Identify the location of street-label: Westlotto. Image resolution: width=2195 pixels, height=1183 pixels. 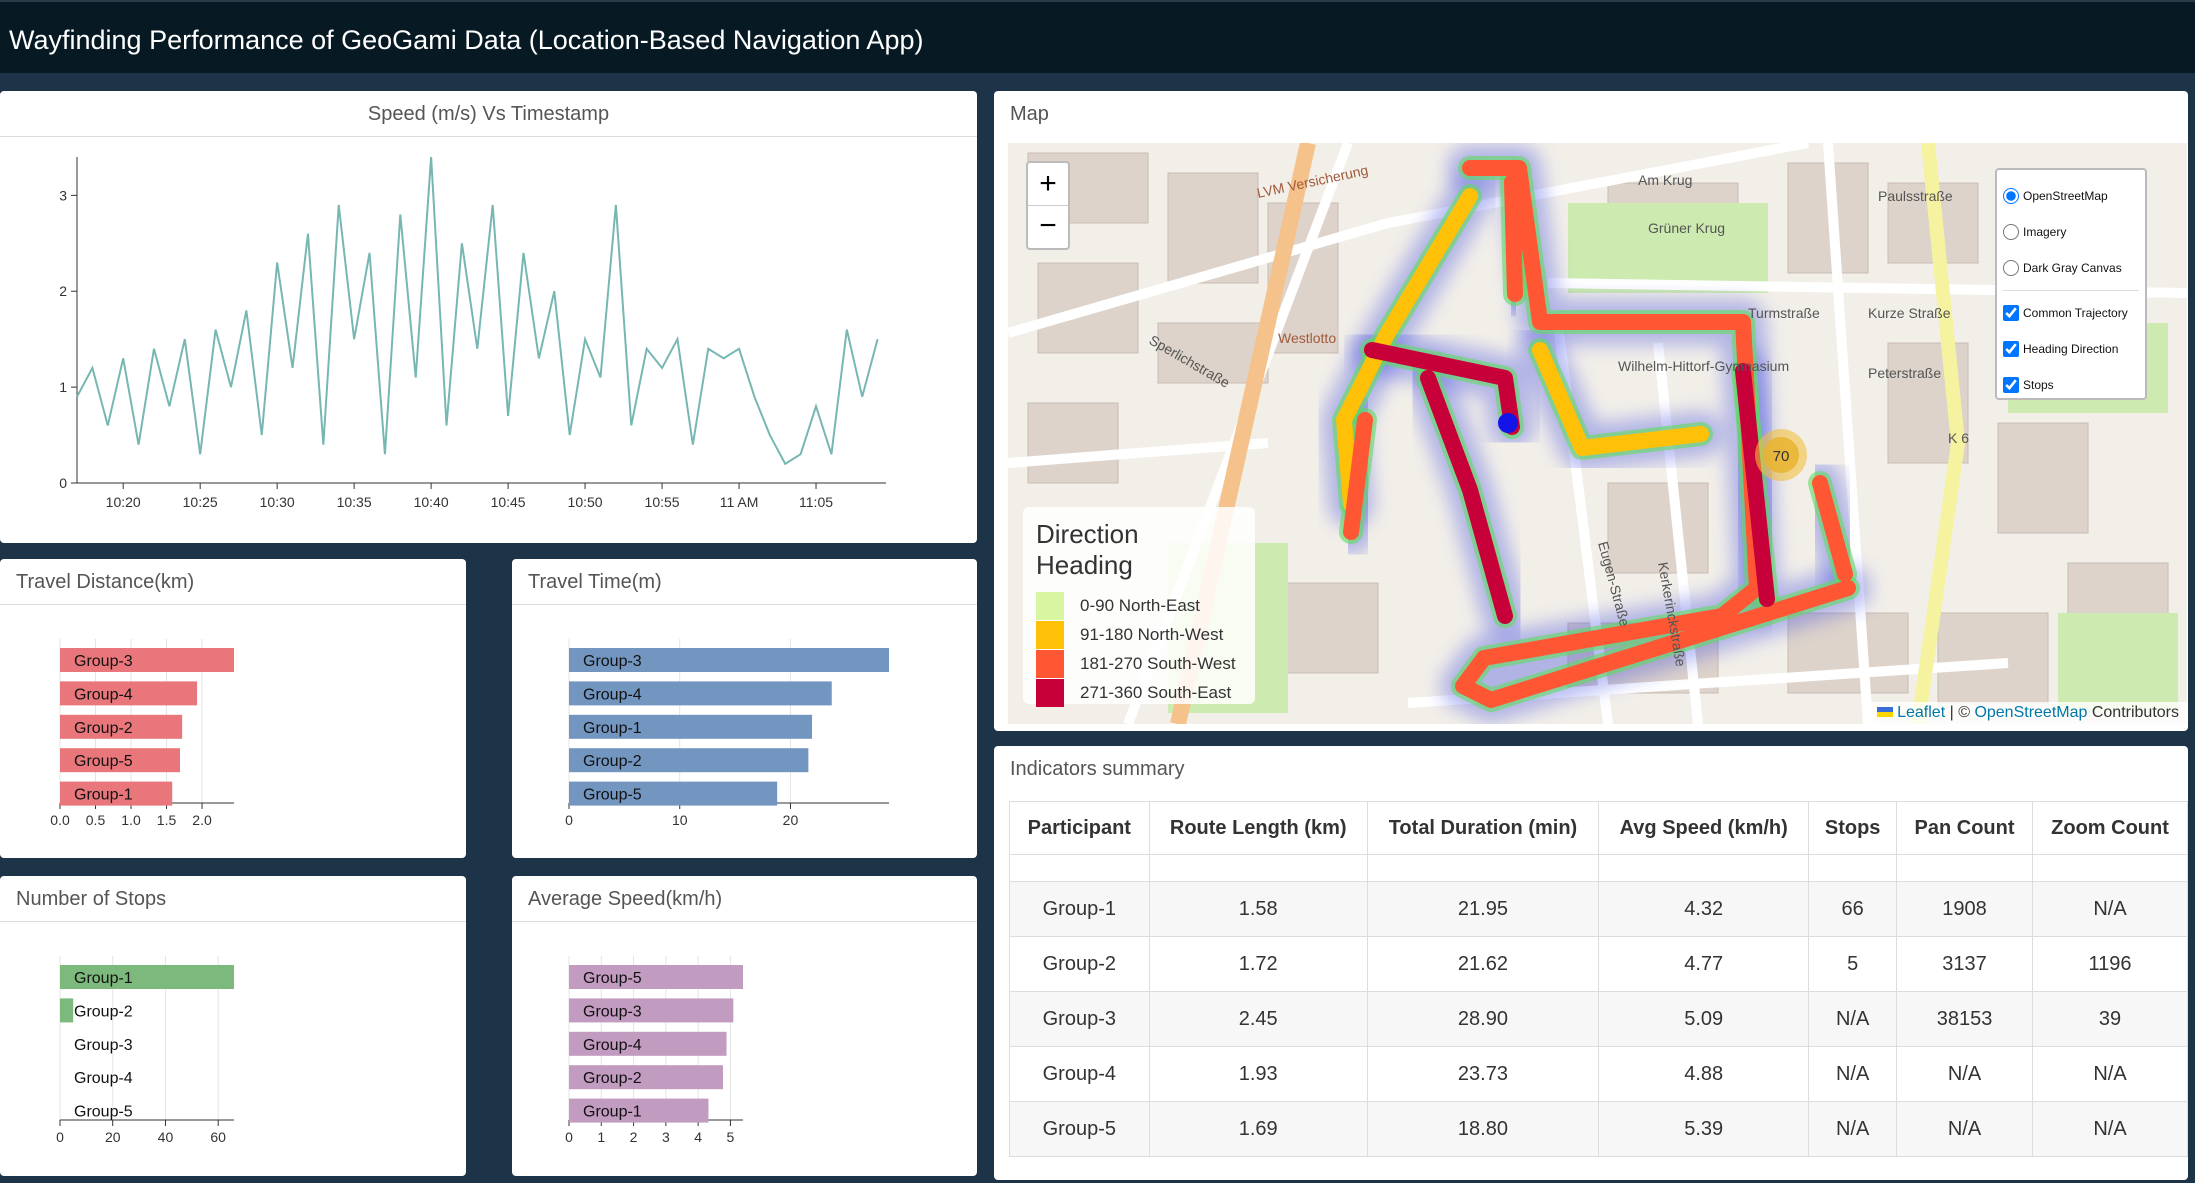
(1307, 338).